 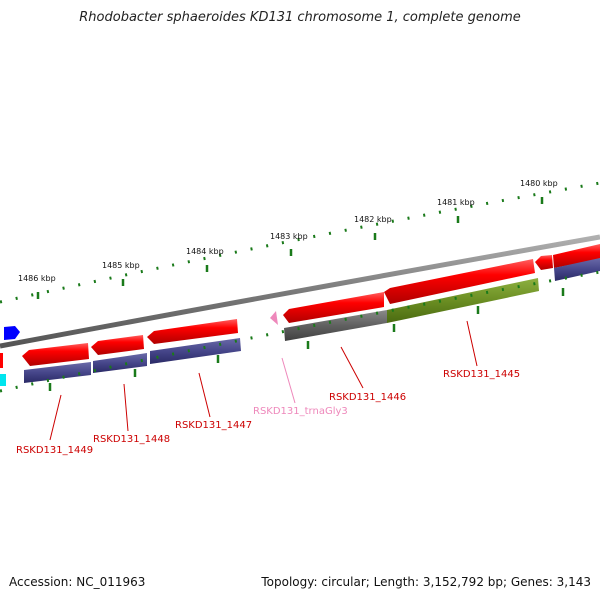 I want to click on inner-major-ticks, so click(x=306, y=339).